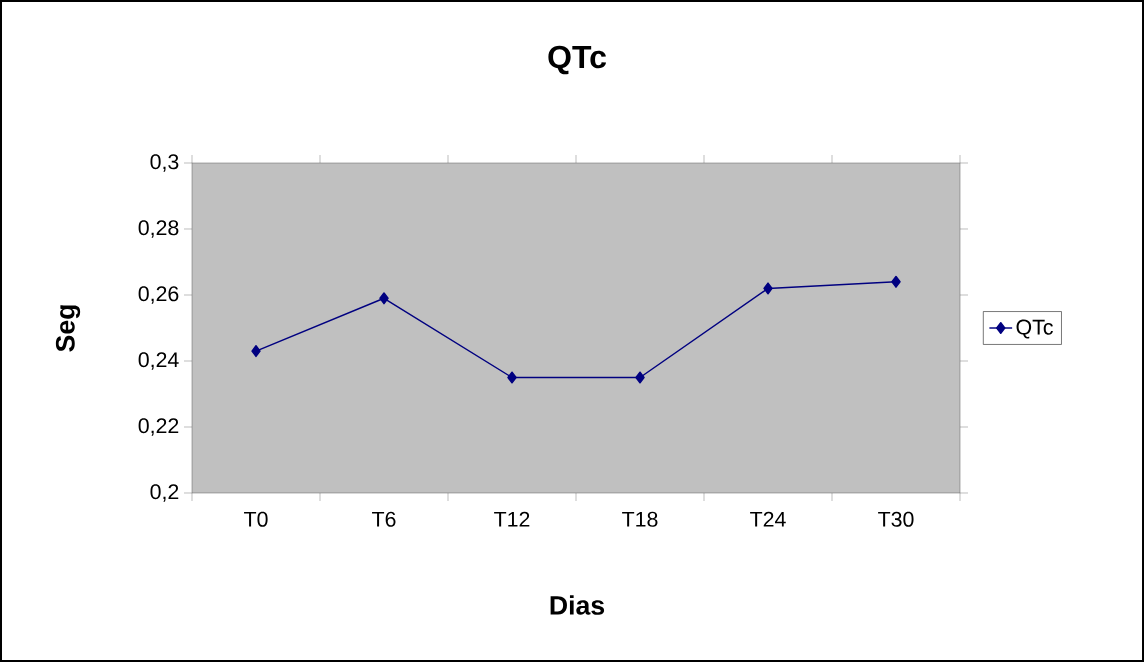 The width and height of the screenshot is (1144, 662). What do you see at coordinates (164, 493) in the screenshot?
I see `y-tick-label: 0,2` at bounding box center [164, 493].